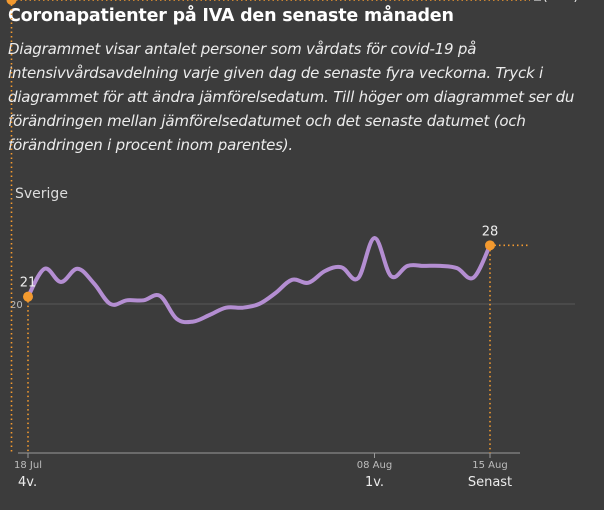  I want to click on series-line, so click(259, 280).